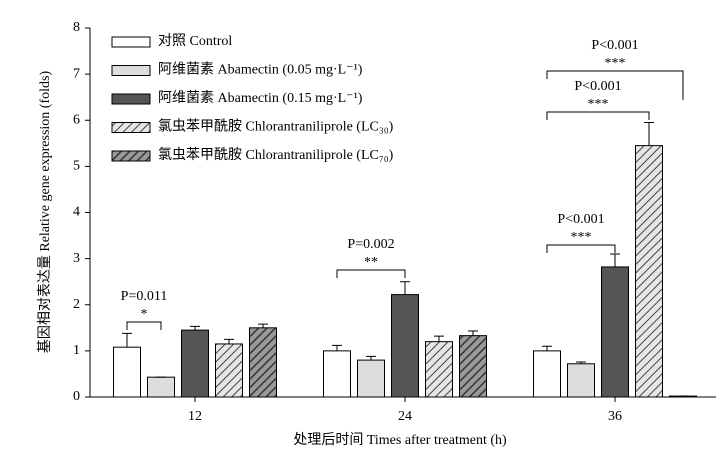 This screenshot has height=463, width=726. What do you see at coordinates (260, 70) in the screenshot?
I see `legend-label: 阿维菌素 Abamectin (0.05 mg·L⁻¹)` at bounding box center [260, 70].